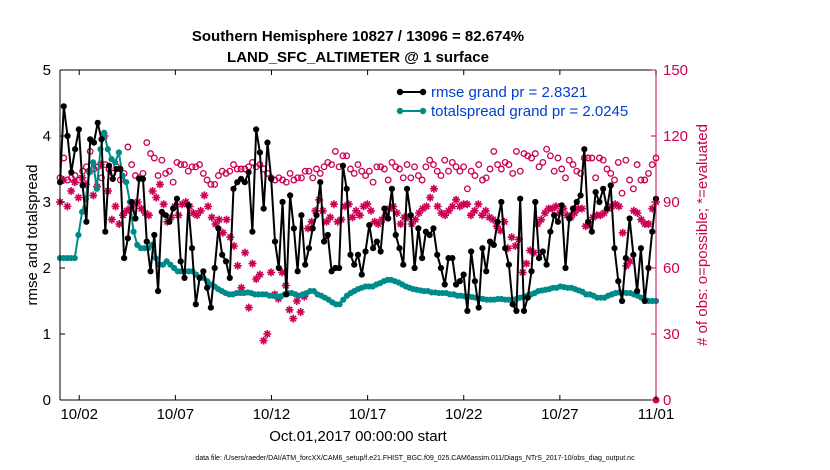  What do you see at coordinates (176, 414) in the screenshot?
I see `x-tick-label: 10/07` at bounding box center [176, 414].